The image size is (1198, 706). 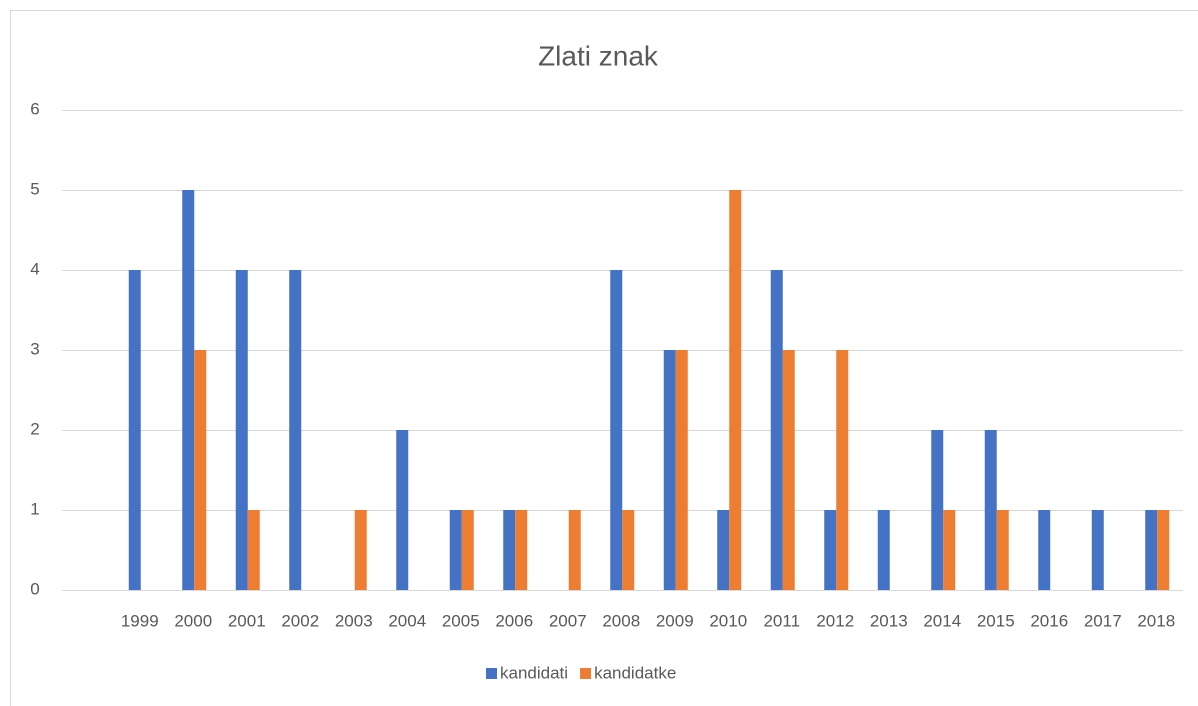 I want to click on x-tick-label: 2015, so click(x=996, y=620).